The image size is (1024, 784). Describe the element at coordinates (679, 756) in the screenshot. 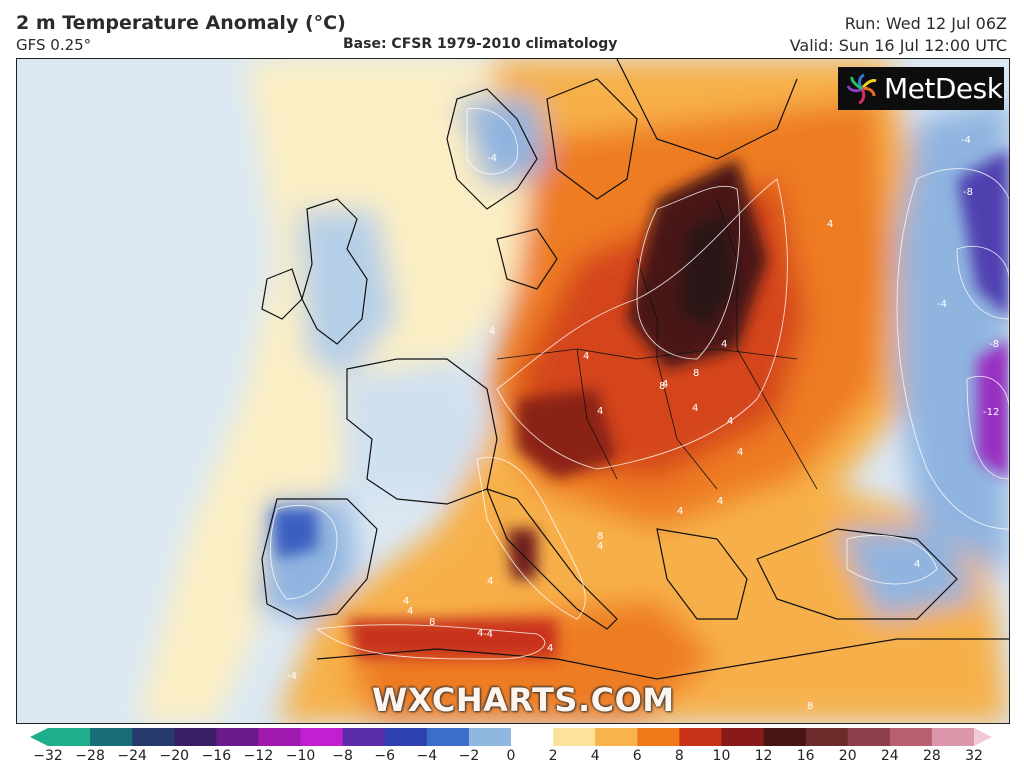

I see `colorbar-tick-label: 8` at that location.